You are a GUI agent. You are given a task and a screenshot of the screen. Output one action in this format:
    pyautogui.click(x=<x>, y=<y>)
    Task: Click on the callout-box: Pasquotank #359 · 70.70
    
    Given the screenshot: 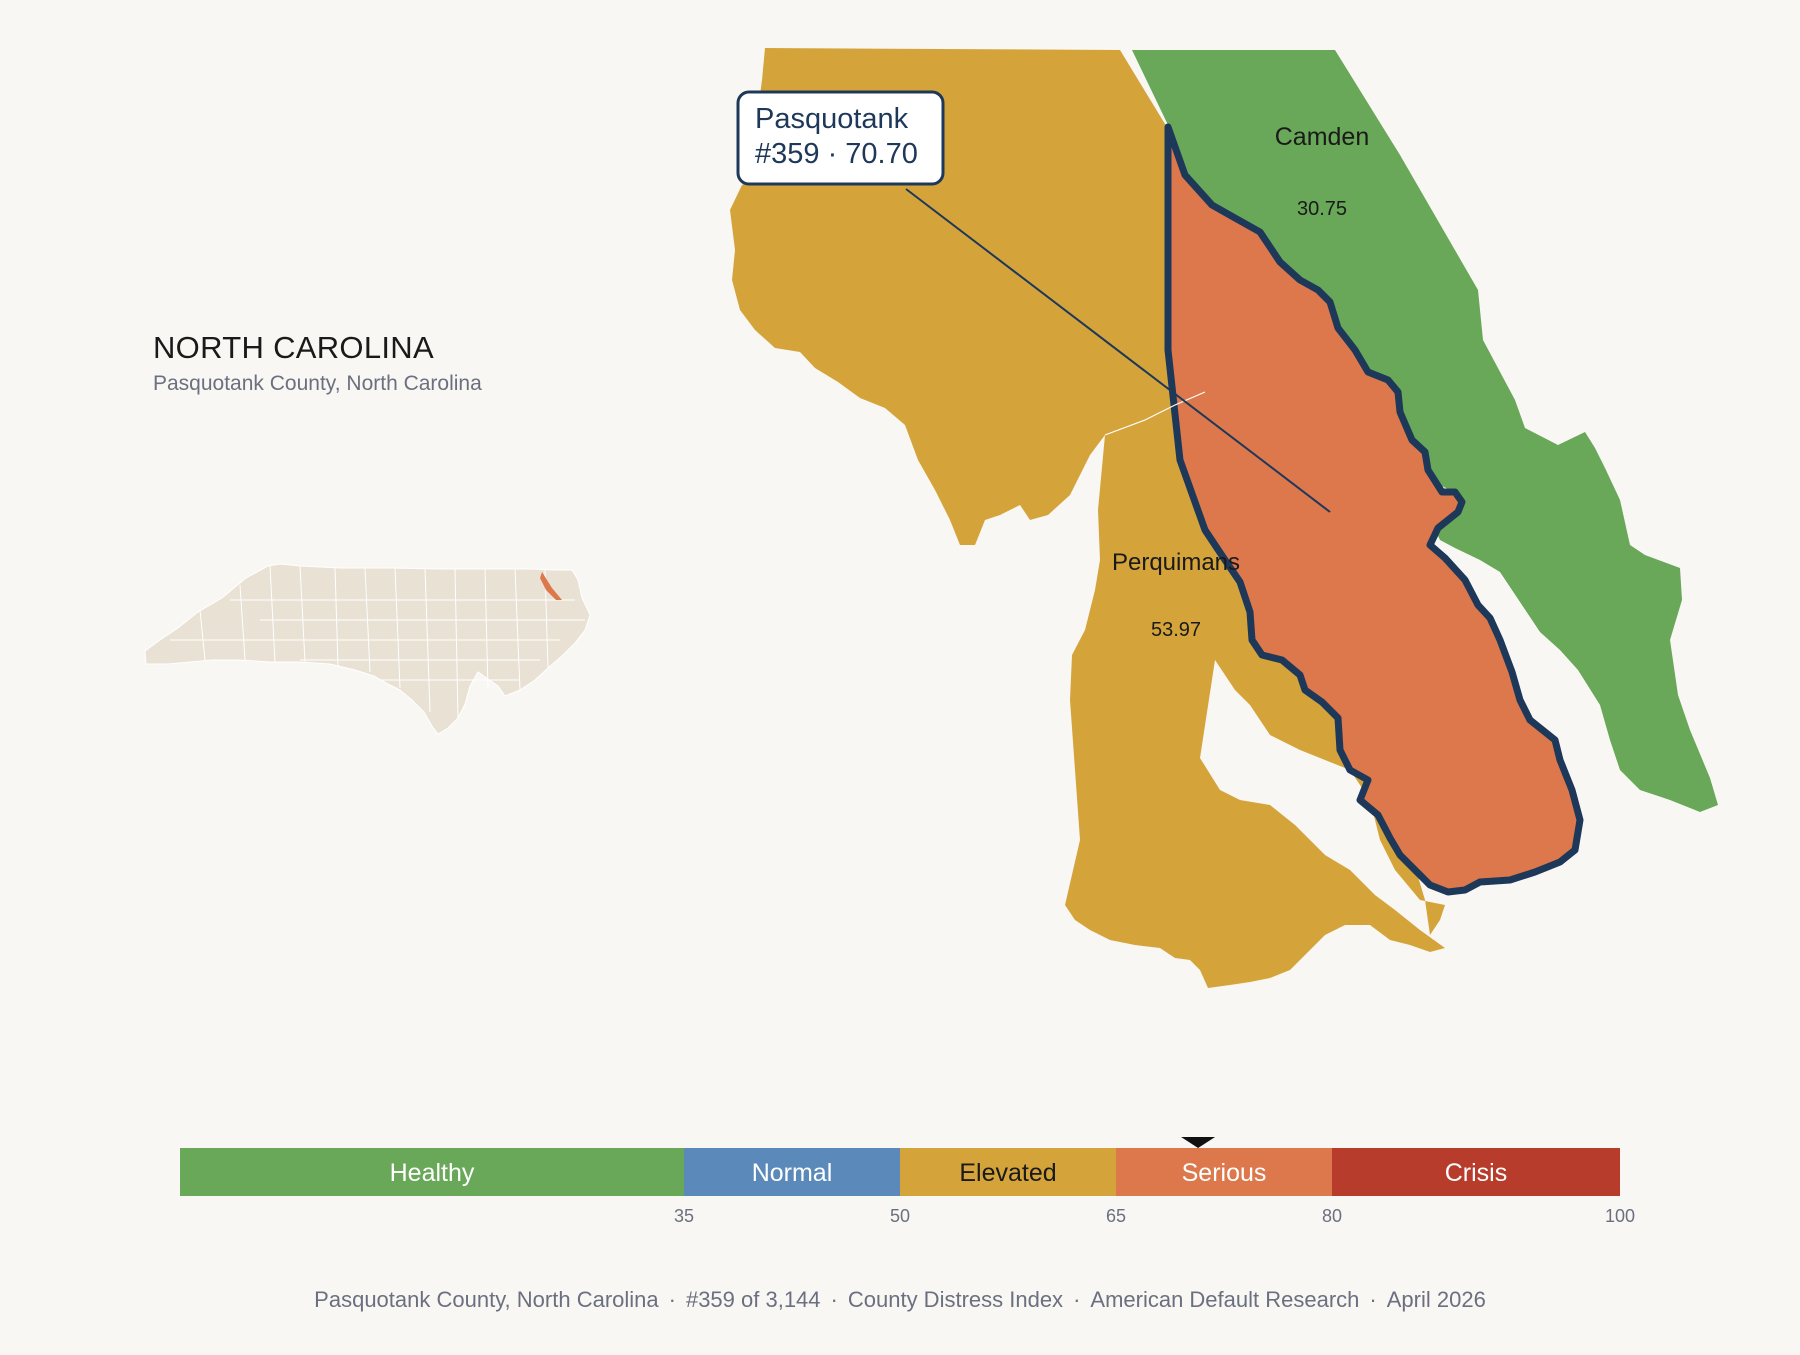 What is the action you would take?
    pyautogui.click(x=840, y=138)
    